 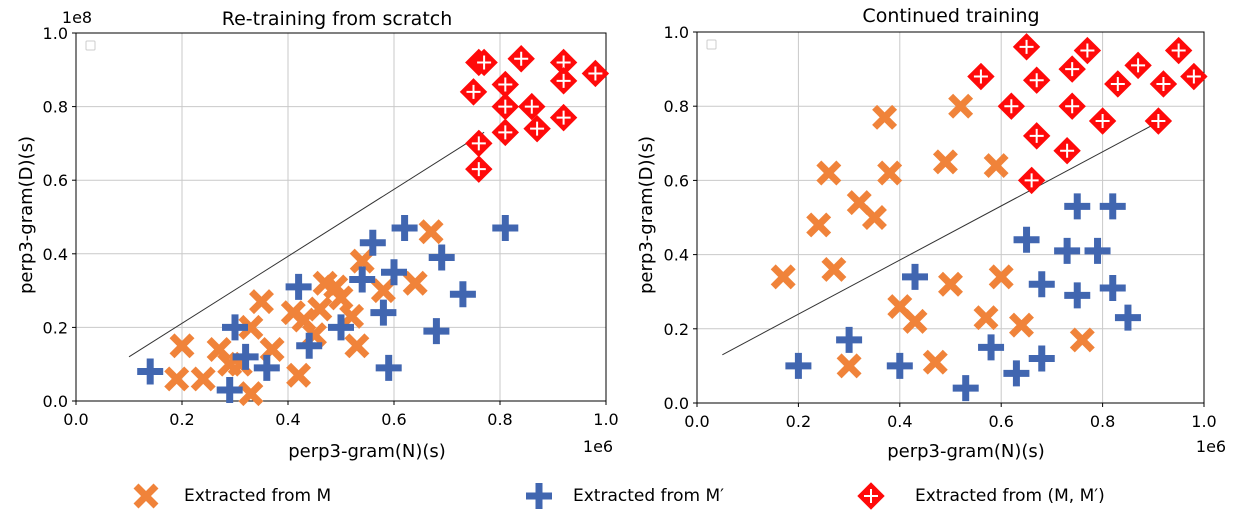 I want to click on y-tick-label: 1.0, so click(x=55, y=33).